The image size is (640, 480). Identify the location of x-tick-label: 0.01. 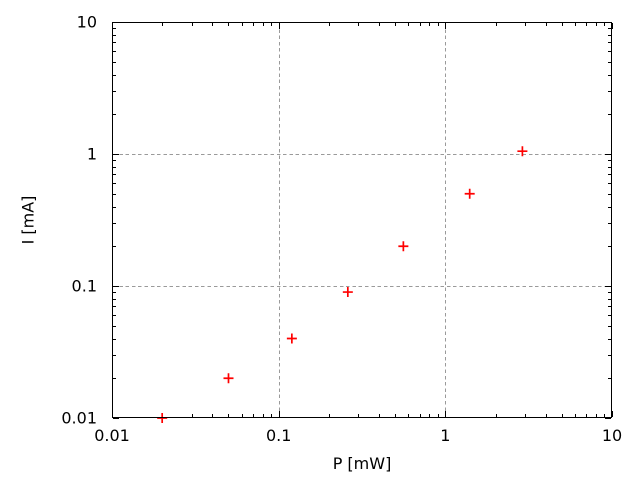
(112, 435).